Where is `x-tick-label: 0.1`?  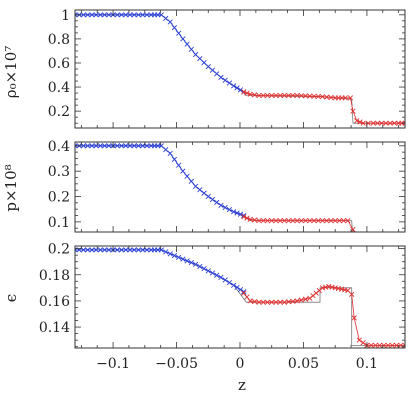
x-tick-label: 0.1 is located at coordinates (367, 364).